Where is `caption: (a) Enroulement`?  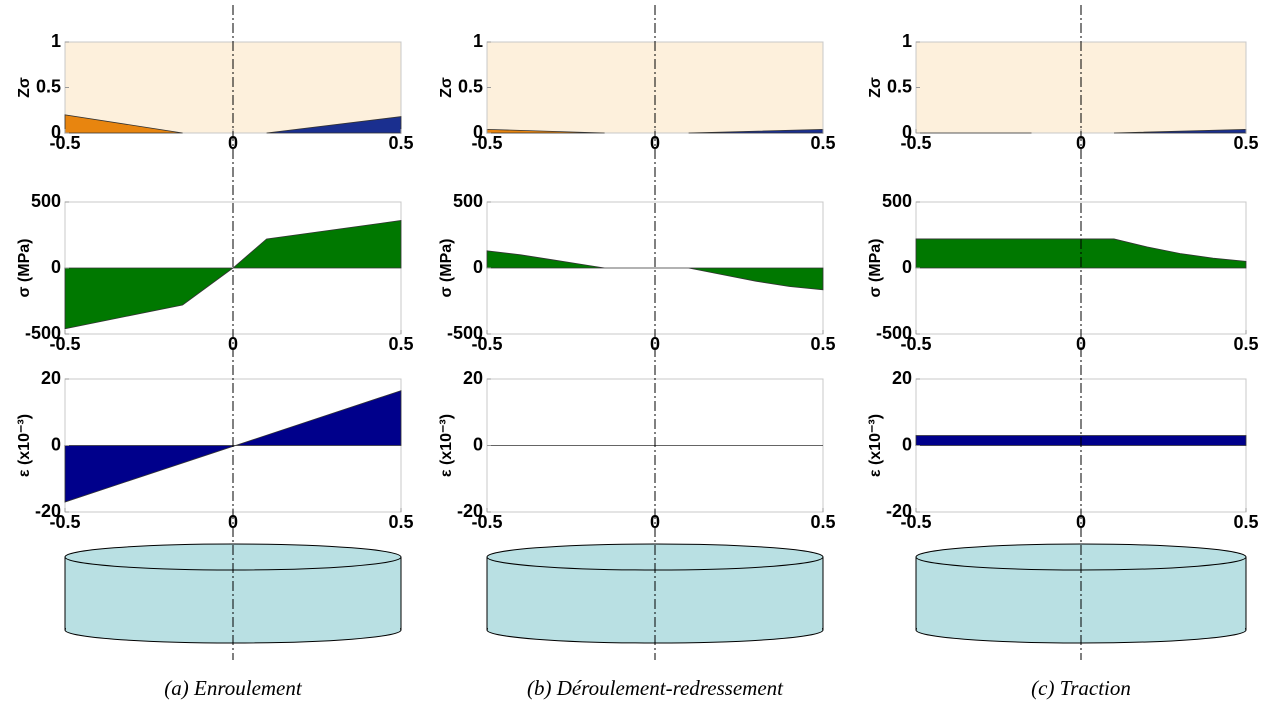 caption: (a) Enroulement is located at coordinates (233, 688).